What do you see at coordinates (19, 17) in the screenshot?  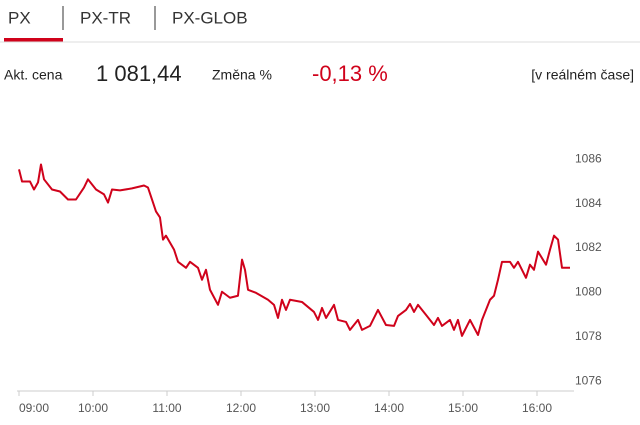 I see `tab: PX` at bounding box center [19, 17].